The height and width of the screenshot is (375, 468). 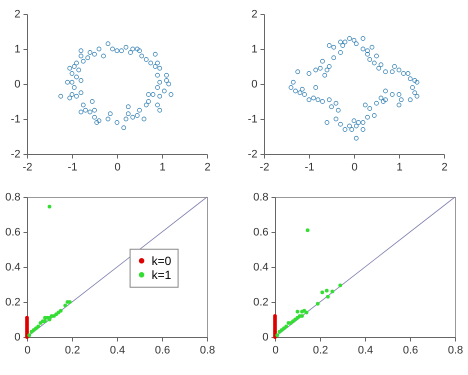 What do you see at coordinates (162, 275) in the screenshot?
I see `legend-label: k=1` at bounding box center [162, 275].